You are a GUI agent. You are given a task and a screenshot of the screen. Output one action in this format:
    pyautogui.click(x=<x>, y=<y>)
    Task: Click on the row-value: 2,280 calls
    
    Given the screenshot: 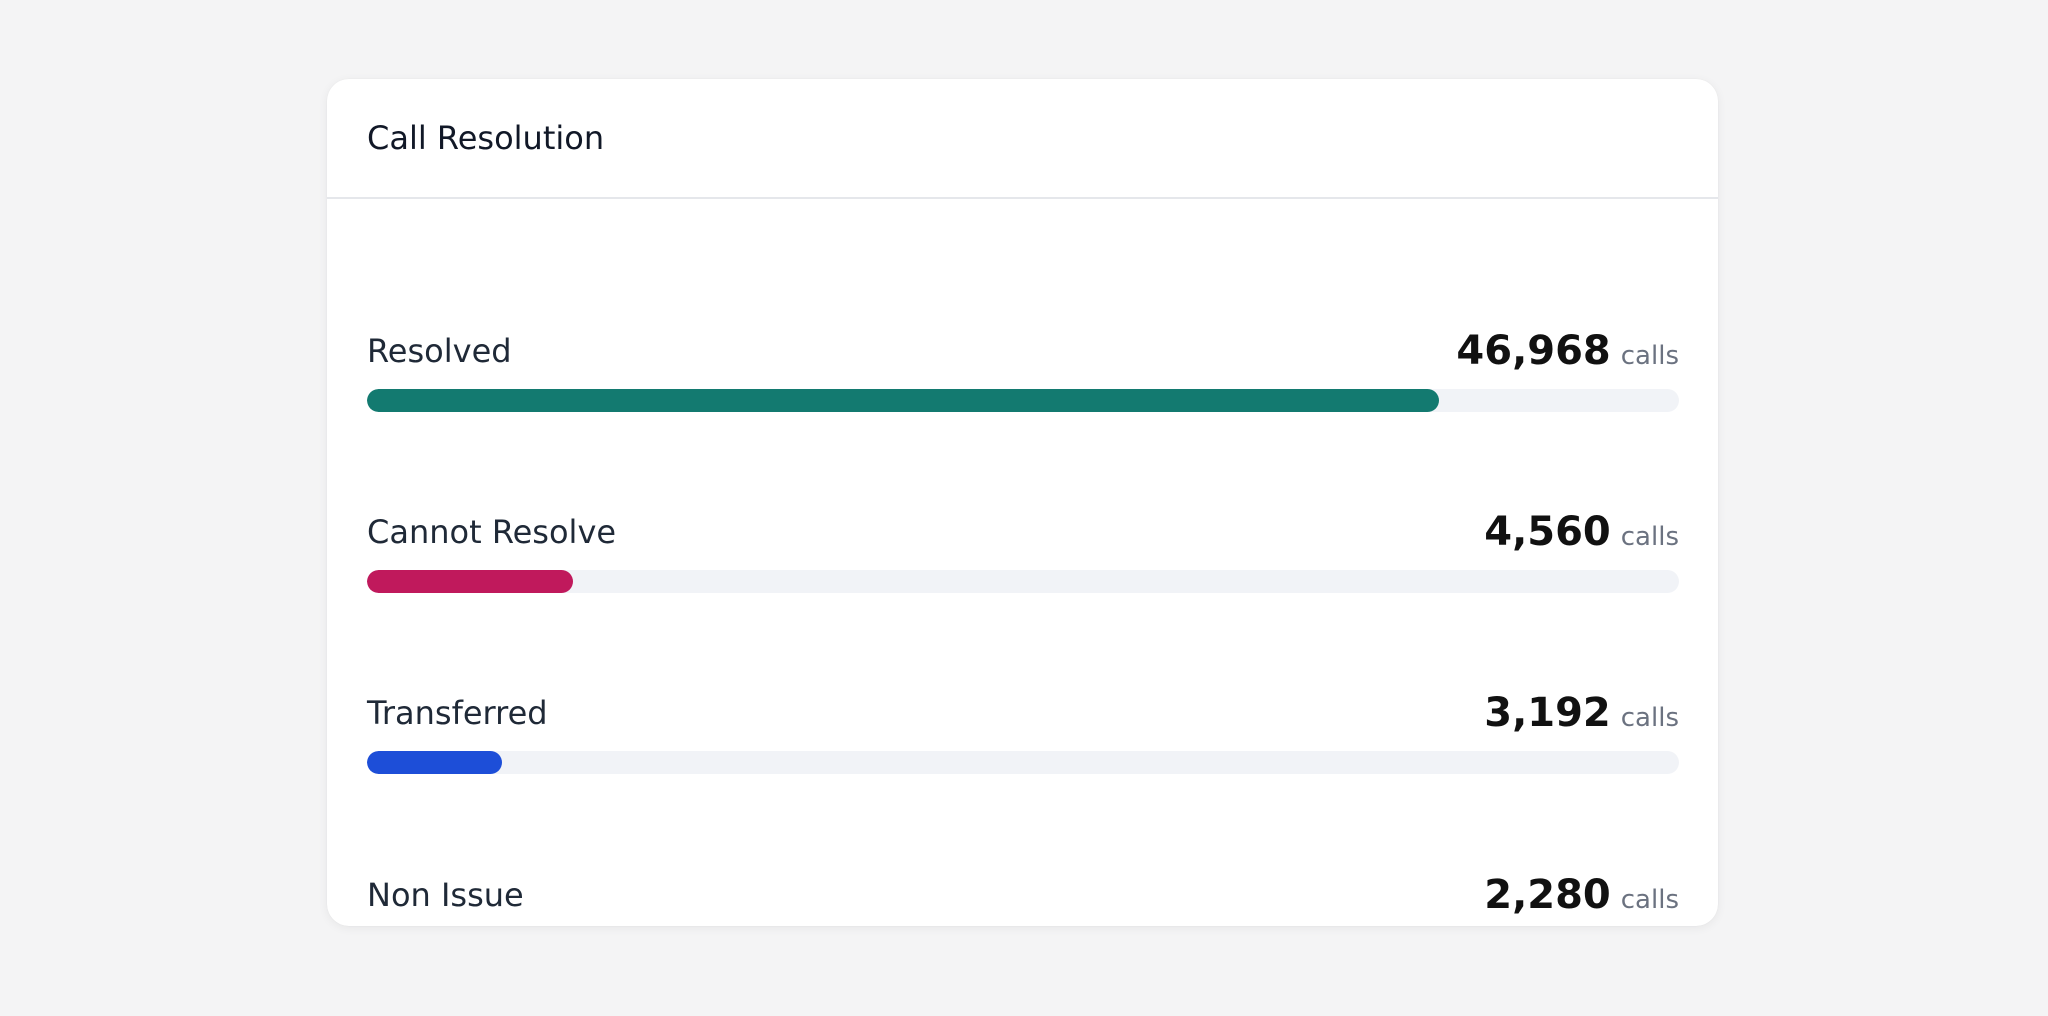 What is the action you would take?
    pyautogui.click(x=1581, y=897)
    